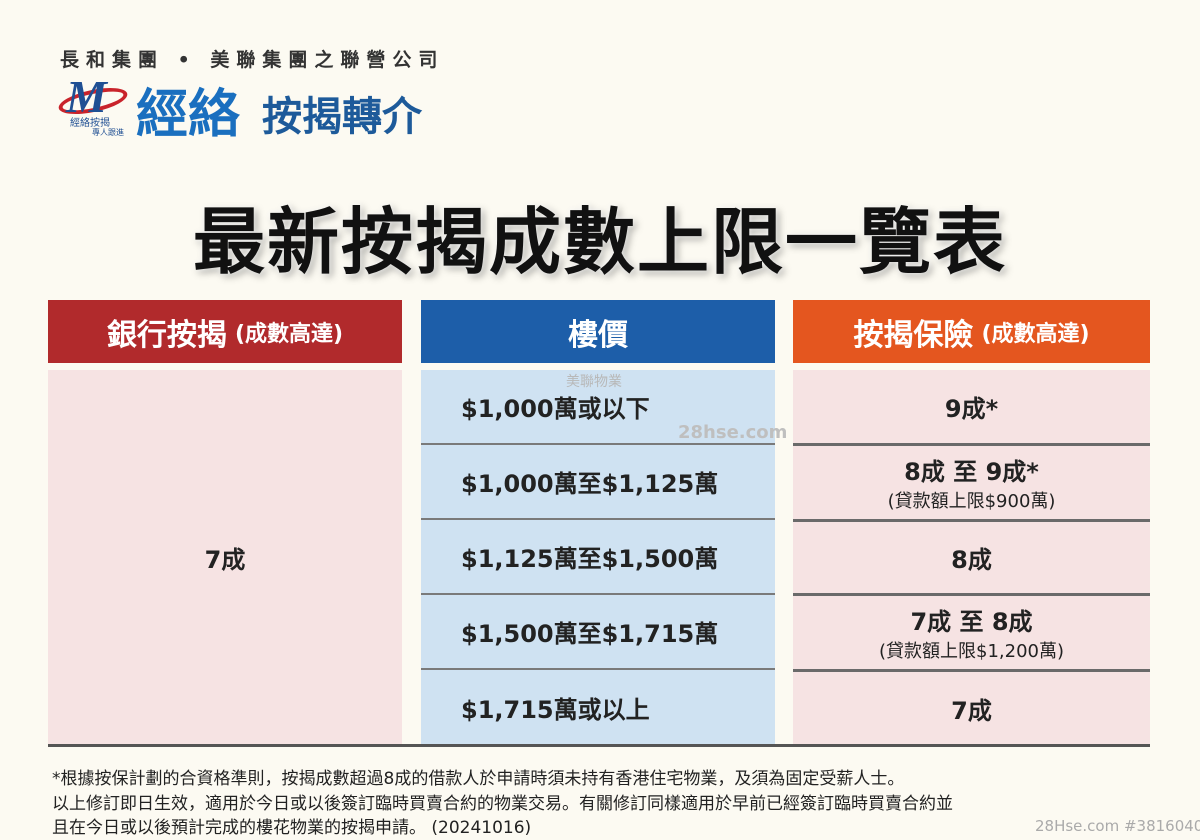 Image resolution: width=1200 pixels, height=840 pixels. Describe the element at coordinates (971, 472) in the screenshot. I see `insured-ratio: 8成 至 9成*` at that location.